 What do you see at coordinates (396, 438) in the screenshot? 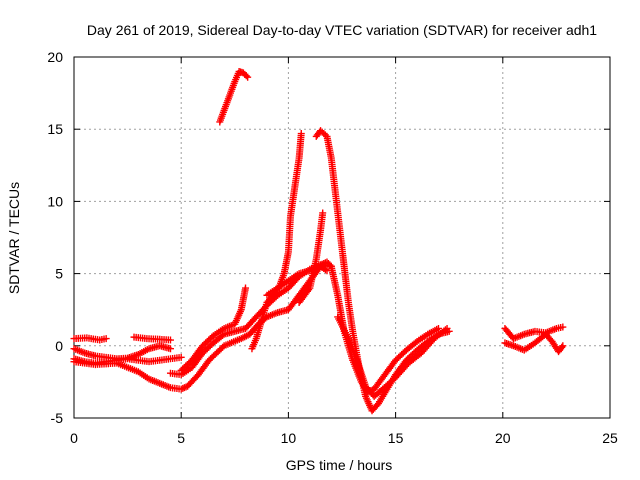
I see `x-tick-label: 15` at bounding box center [396, 438].